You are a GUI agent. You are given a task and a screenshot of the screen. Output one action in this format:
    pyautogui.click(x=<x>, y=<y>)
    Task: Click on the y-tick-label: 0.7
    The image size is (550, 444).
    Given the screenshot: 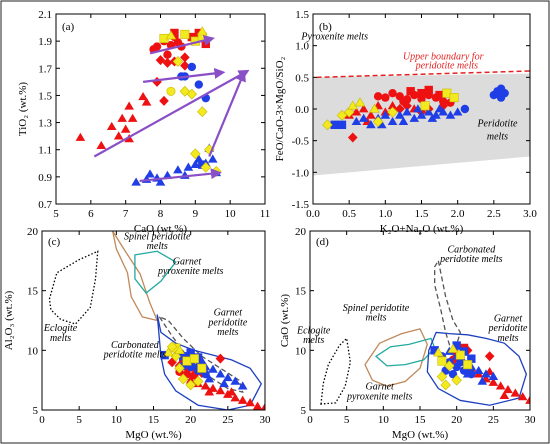 What is the action you would take?
    pyautogui.click(x=45, y=205)
    